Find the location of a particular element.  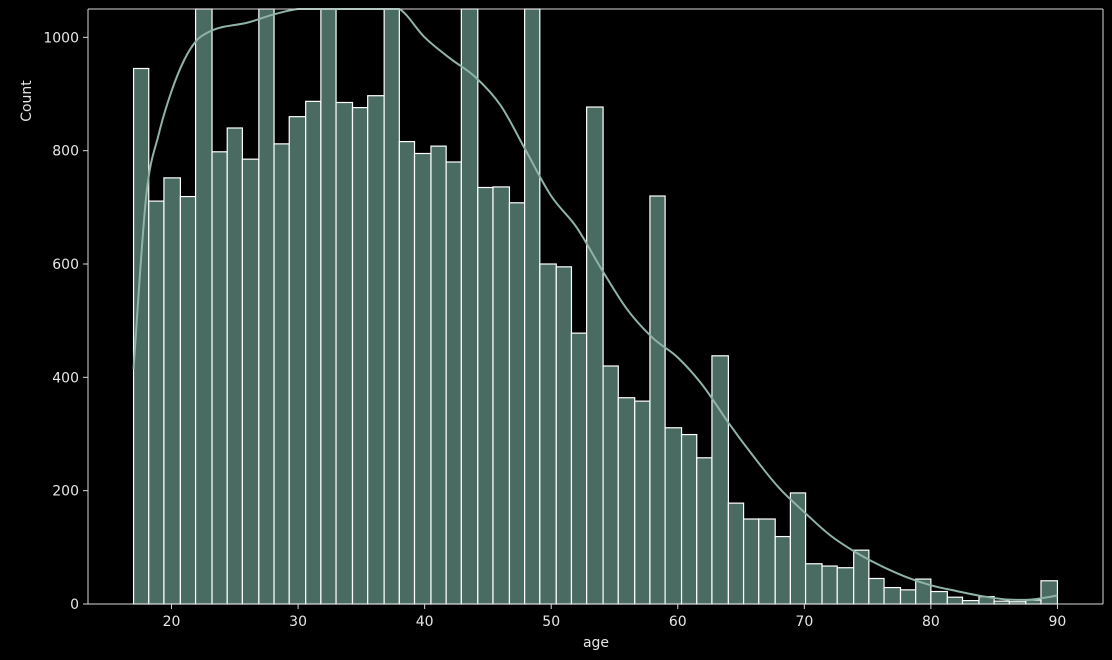

x-tick-label: 30 is located at coordinates (298, 622).